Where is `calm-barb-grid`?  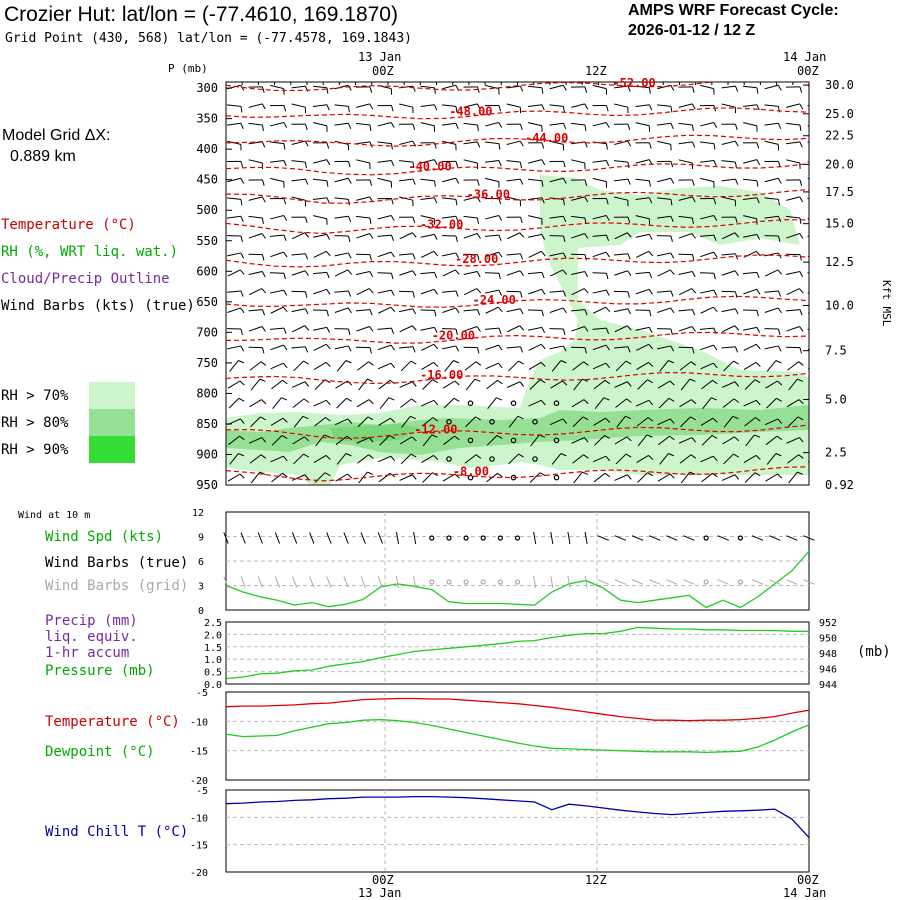
calm-barb-grid is located at coordinates (432, 582).